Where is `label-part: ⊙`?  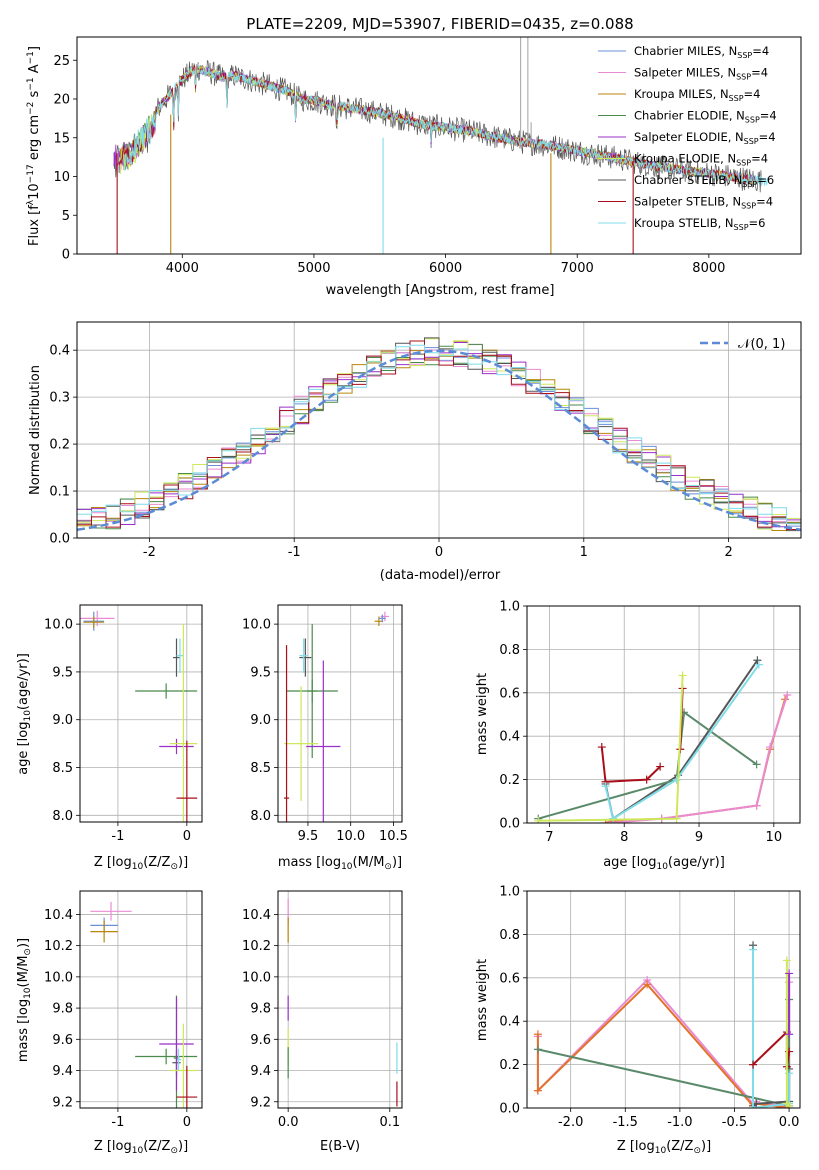
label-part: ⊙ is located at coordinates (174, 867).